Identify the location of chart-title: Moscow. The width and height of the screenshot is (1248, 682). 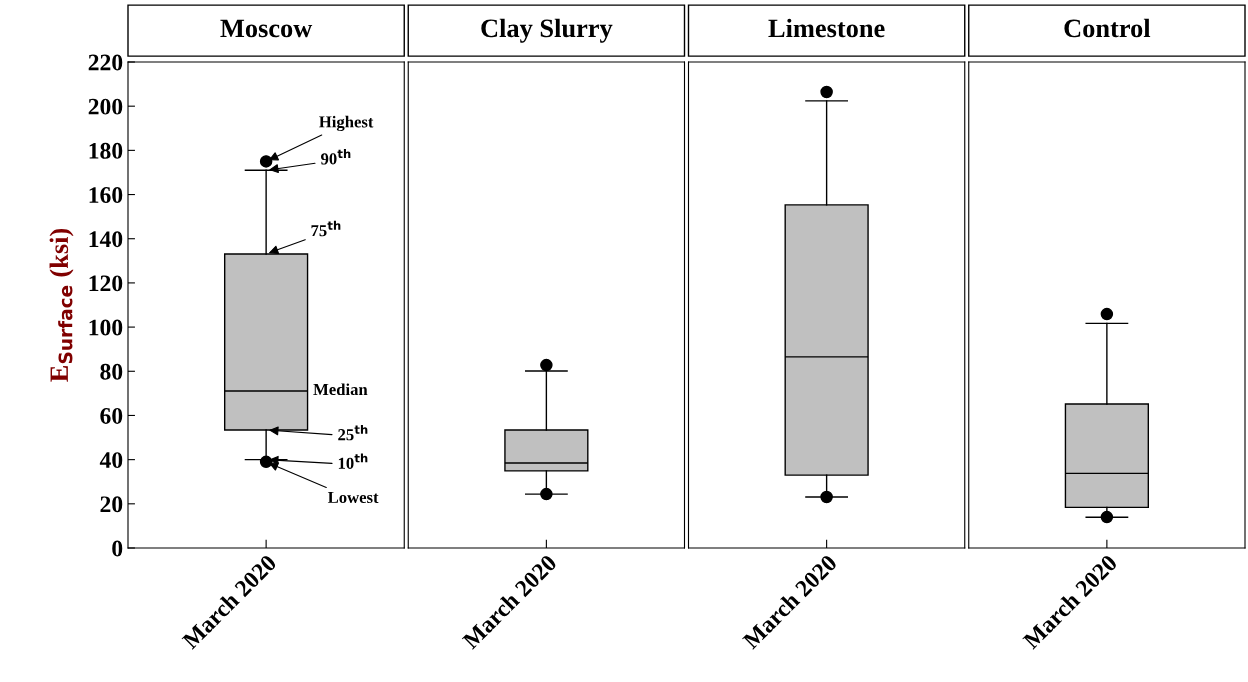
(266, 28).